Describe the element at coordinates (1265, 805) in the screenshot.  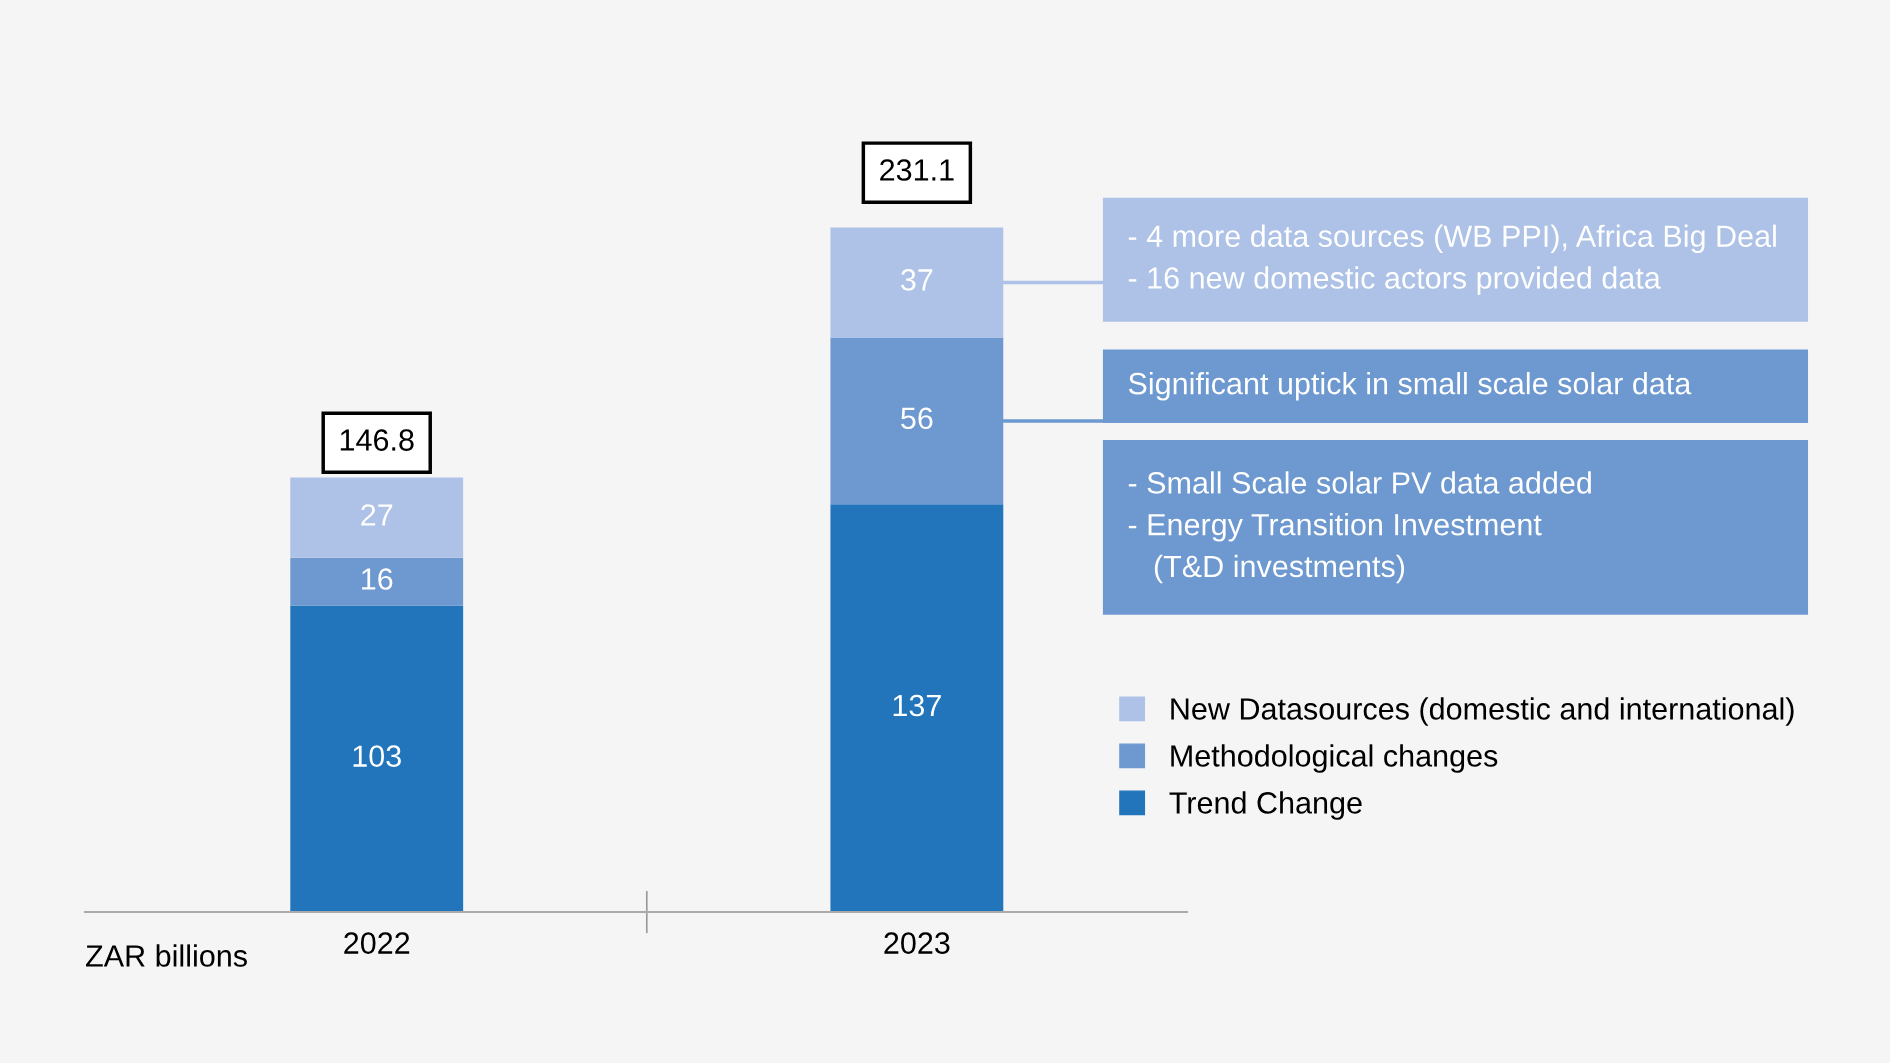
I see `legend-label: Trend Change` at that location.